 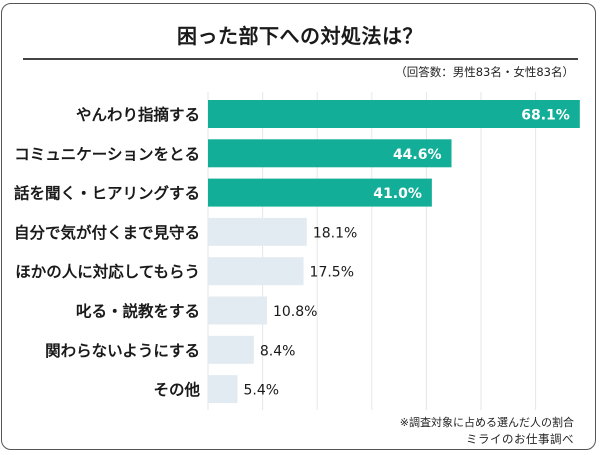 What do you see at coordinates (417, 155) in the screenshot?
I see `value-label: 44.6%` at bounding box center [417, 155].